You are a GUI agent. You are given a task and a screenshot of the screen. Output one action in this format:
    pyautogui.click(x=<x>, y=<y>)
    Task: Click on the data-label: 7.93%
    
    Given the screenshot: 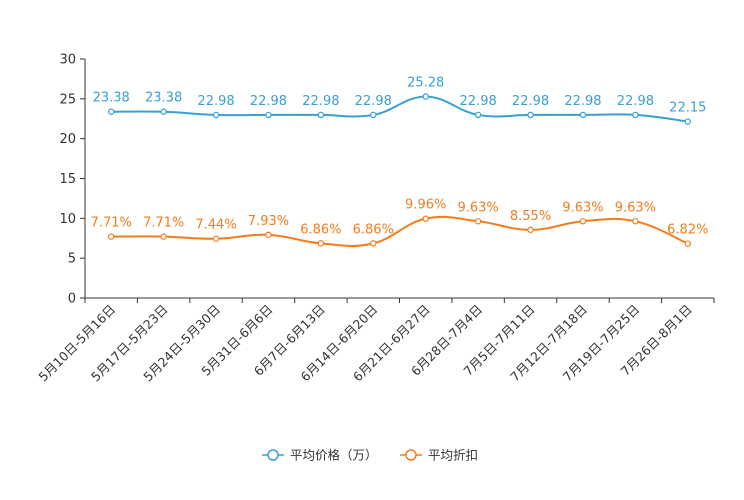 What is the action you would take?
    pyautogui.click(x=268, y=221)
    